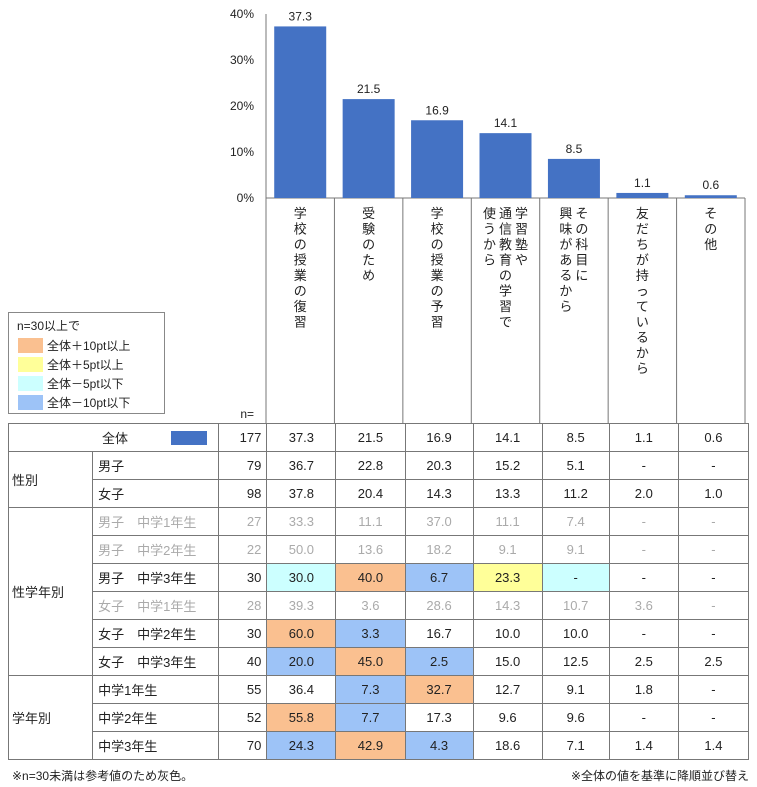  Describe the element at coordinates (437, 110) in the screenshot. I see `bar-value-label: 16.9` at that location.